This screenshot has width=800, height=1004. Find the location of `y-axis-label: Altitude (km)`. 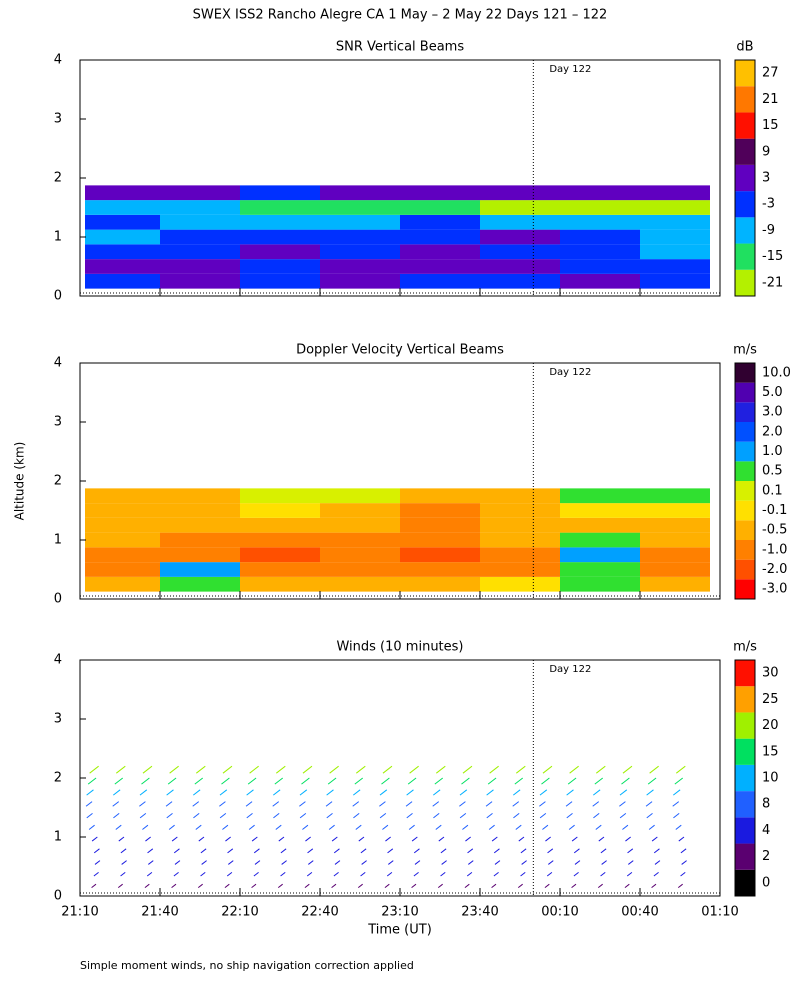

y-axis-label: Altitude (km) is located at coordinates (20, 481).